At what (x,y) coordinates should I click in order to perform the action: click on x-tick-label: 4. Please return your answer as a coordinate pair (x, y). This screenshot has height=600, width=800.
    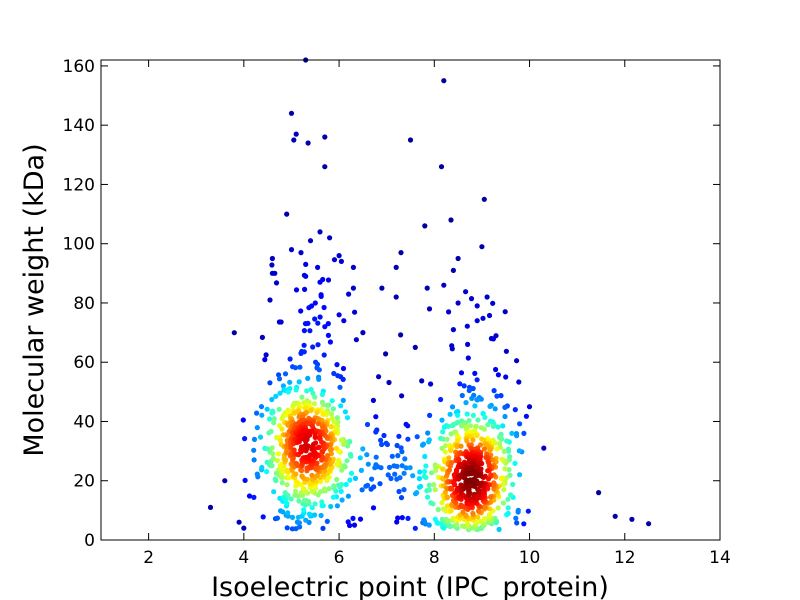
    Looking at the image, I should click on (243, 558).